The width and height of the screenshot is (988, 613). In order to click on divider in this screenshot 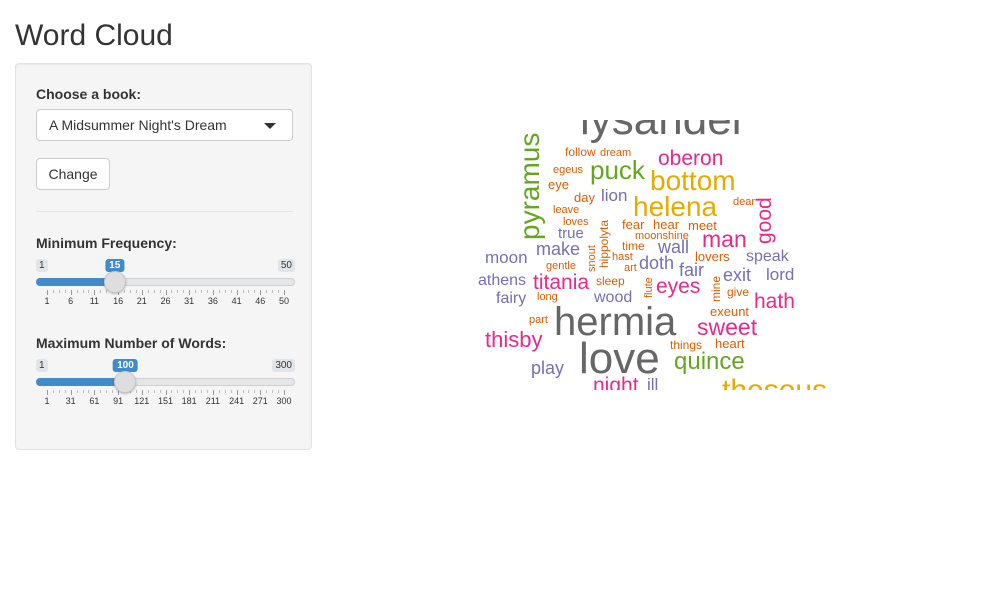, I will do `click(164, 211)`.